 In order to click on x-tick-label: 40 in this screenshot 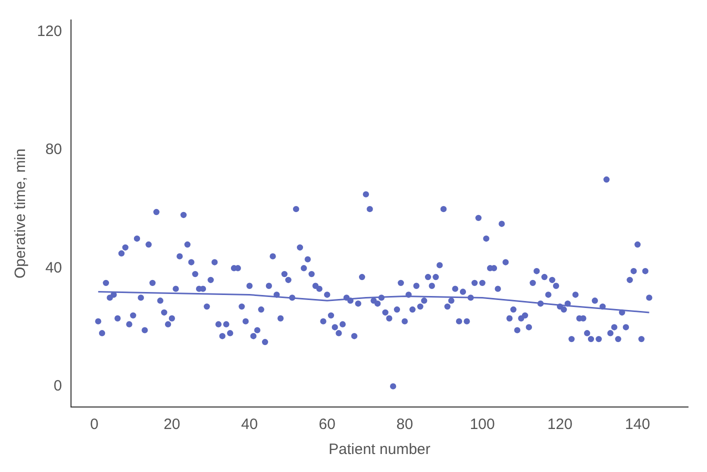, I will do `click(249, 425)`.